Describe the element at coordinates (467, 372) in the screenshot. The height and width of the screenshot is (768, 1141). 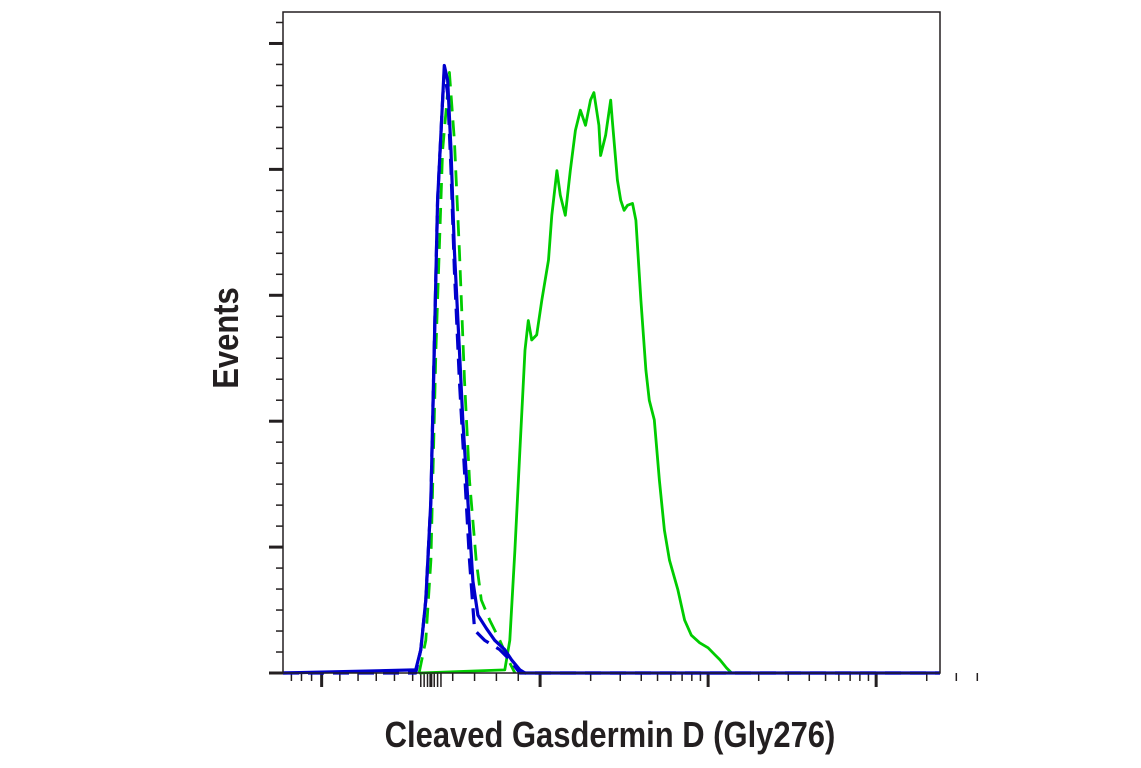
I see `series-green-dashed` at that location.